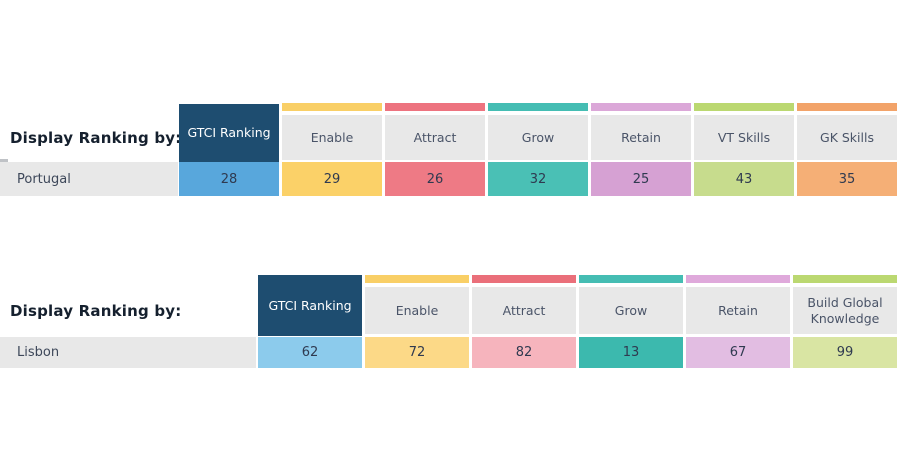 The image size is (900, 473). I want to click on rank-value-build-global-knowledge: 99, so click(845, 352).